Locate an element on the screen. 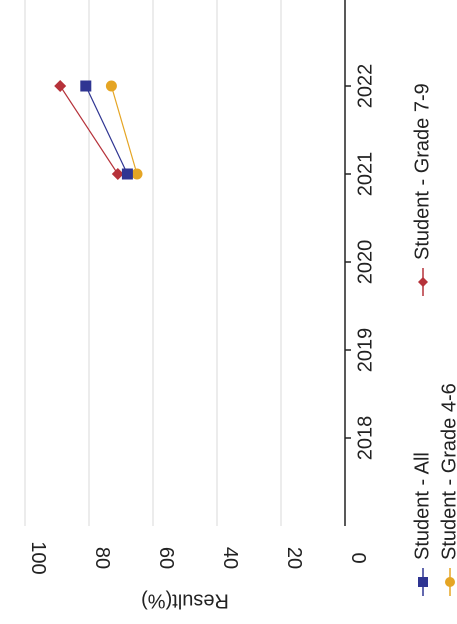 The height and width of the screenshot is (624, 457). legend-label: Student - Grade 4-6 is located at coordinates (447, 471).